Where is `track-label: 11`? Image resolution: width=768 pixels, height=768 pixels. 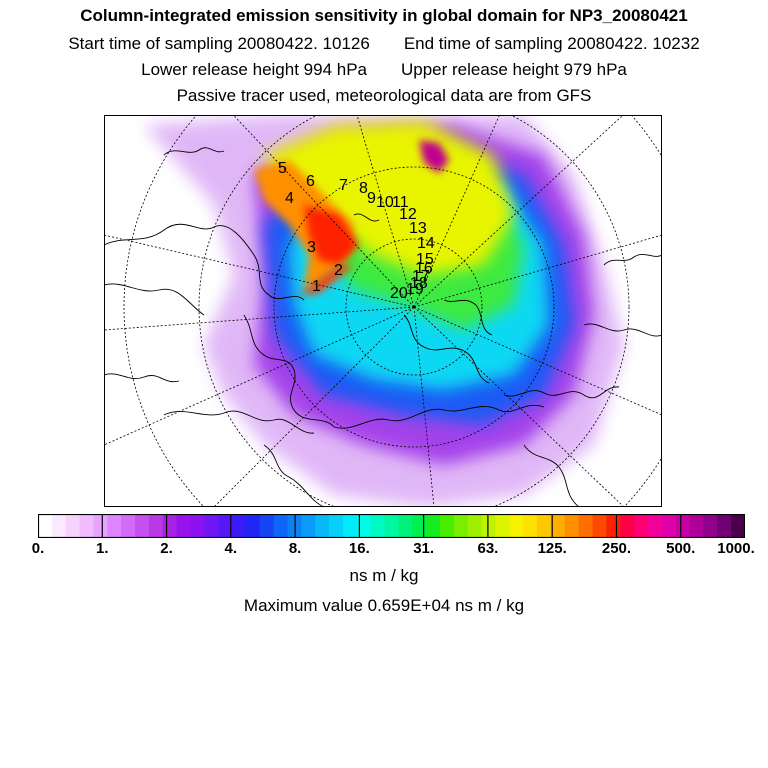 track-label: 11 is located at coordinates (400, 202).